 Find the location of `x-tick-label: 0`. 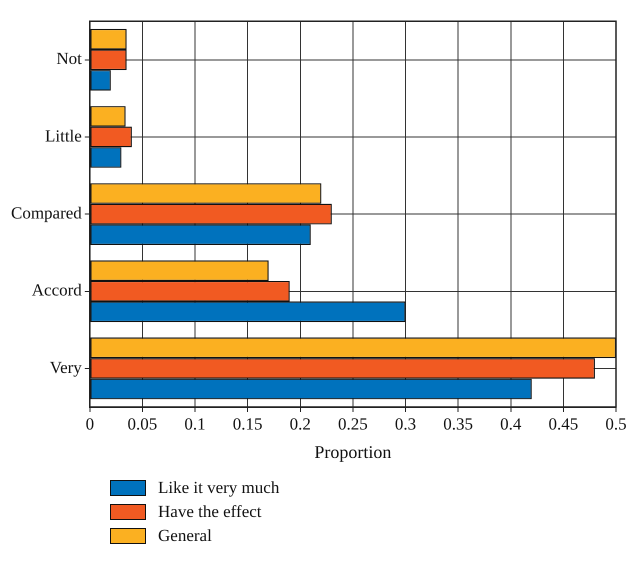

x-tick-label: 0 is located at coordinates (90, 424).